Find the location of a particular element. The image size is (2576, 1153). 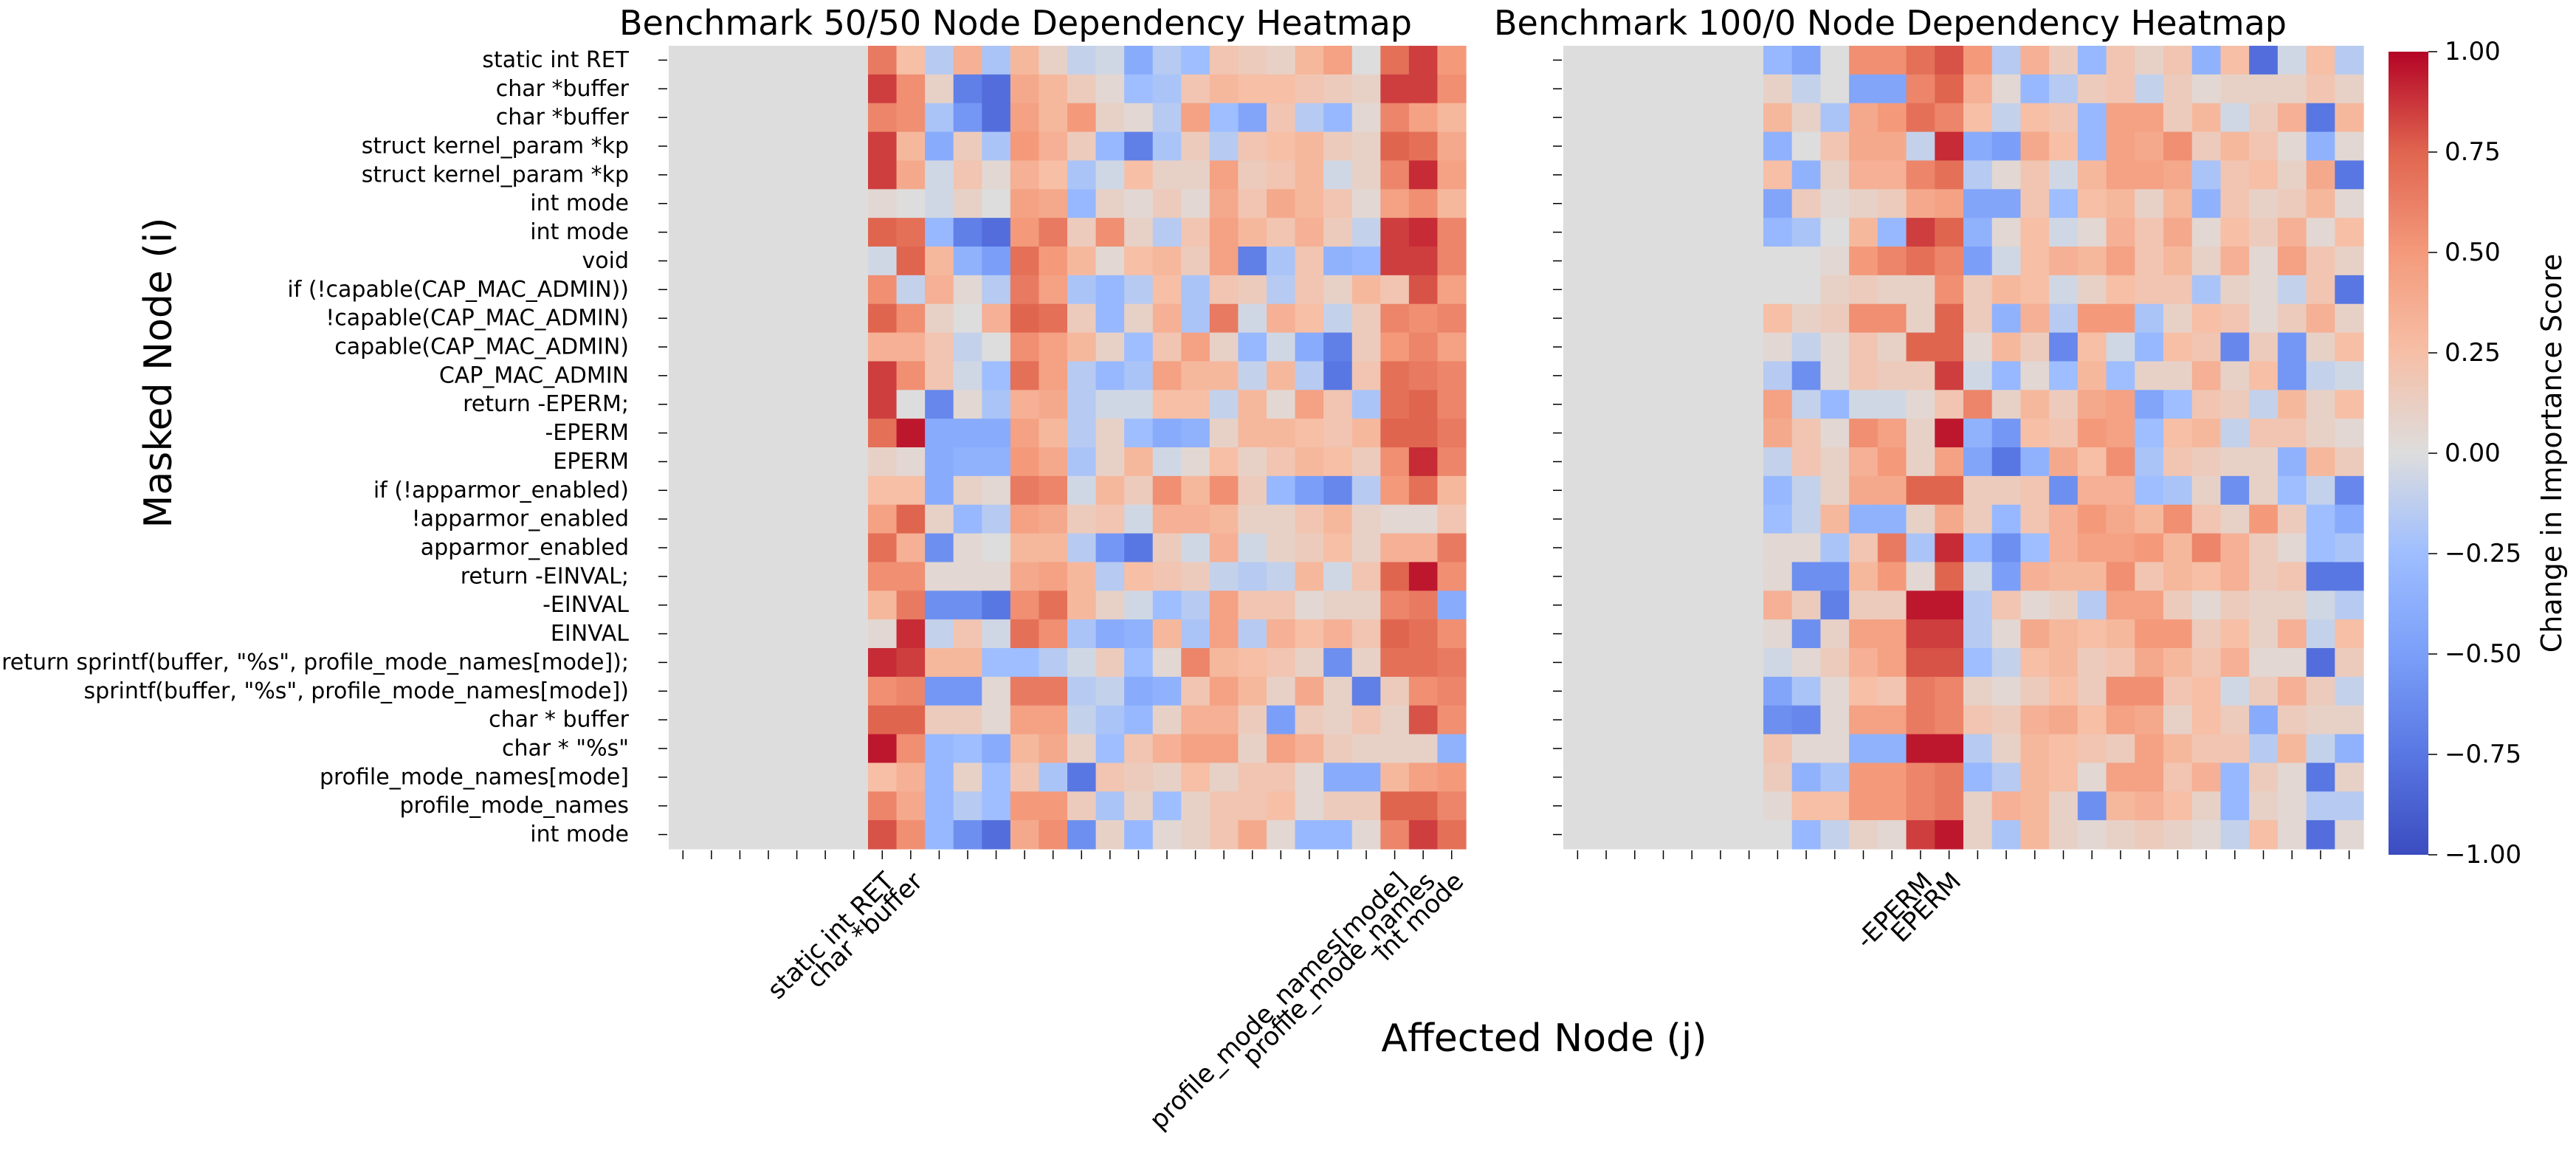

colorbar-label: Change in Importance Score is located at coordinates (2551, 454).